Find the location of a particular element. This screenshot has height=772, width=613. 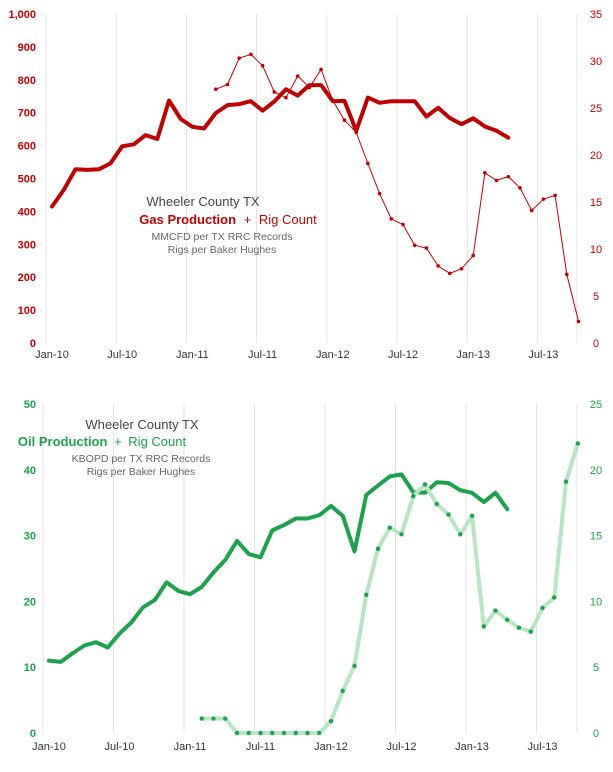

oil-right-tick-label: 5 is located at coordinates (596, 668).